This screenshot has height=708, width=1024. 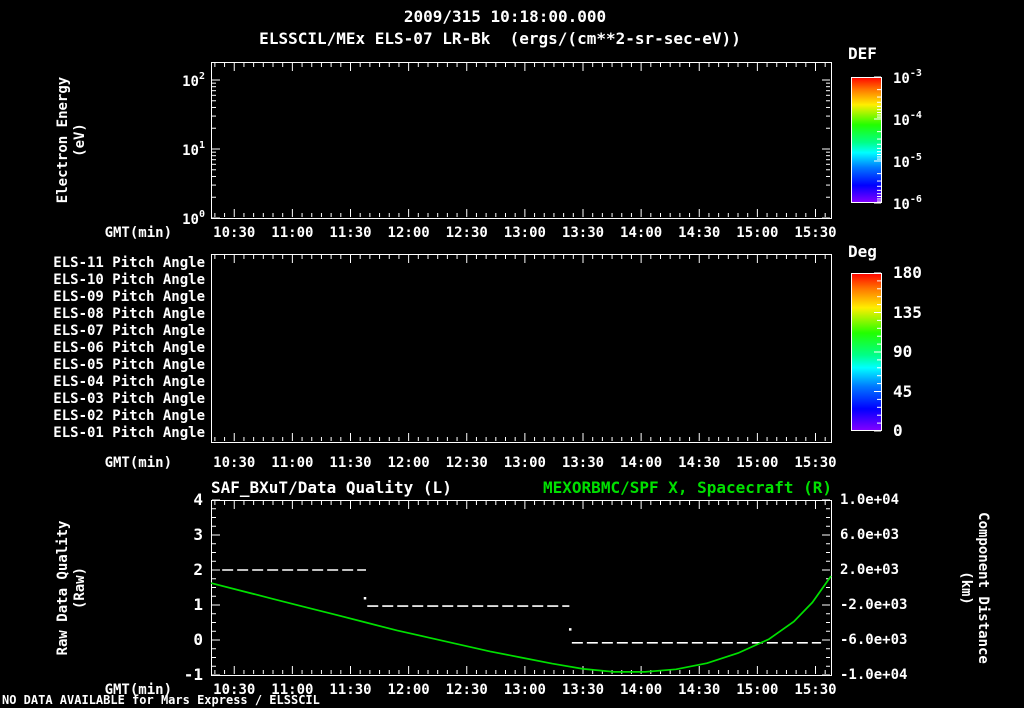 What do you see at coordinates (129, 399) in the screenshot?
I see `pitch-row-label: ELS-03 Pitch Angle` at bounding box center [129, 399].